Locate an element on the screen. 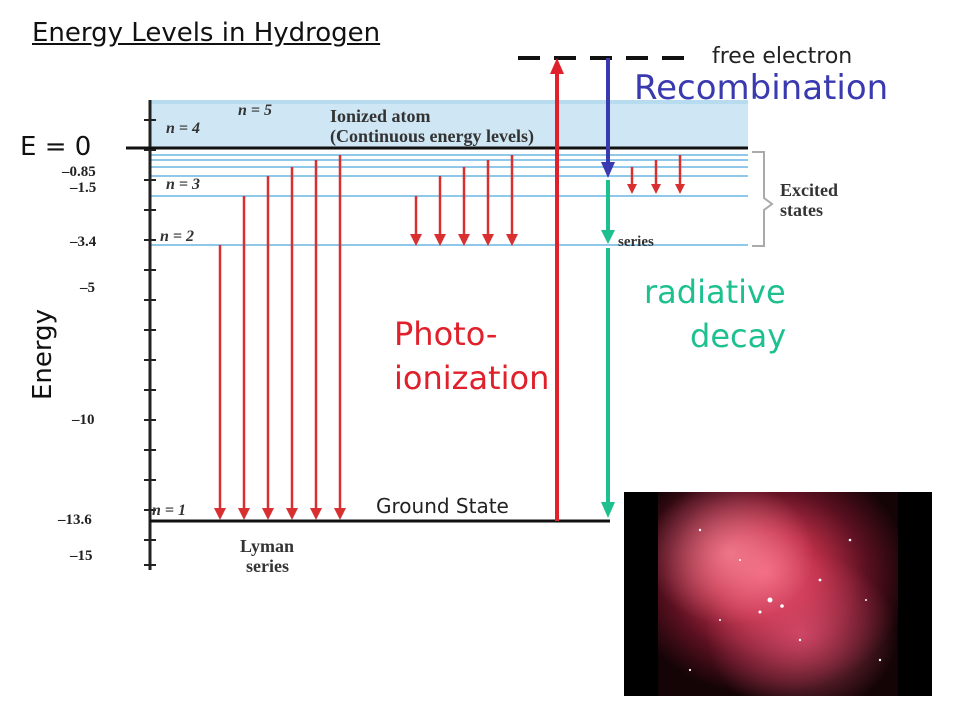 Image resolution: width=960 pixels, height=720 pixels. lyman-series-label: series is located at coordinates (267, 566).